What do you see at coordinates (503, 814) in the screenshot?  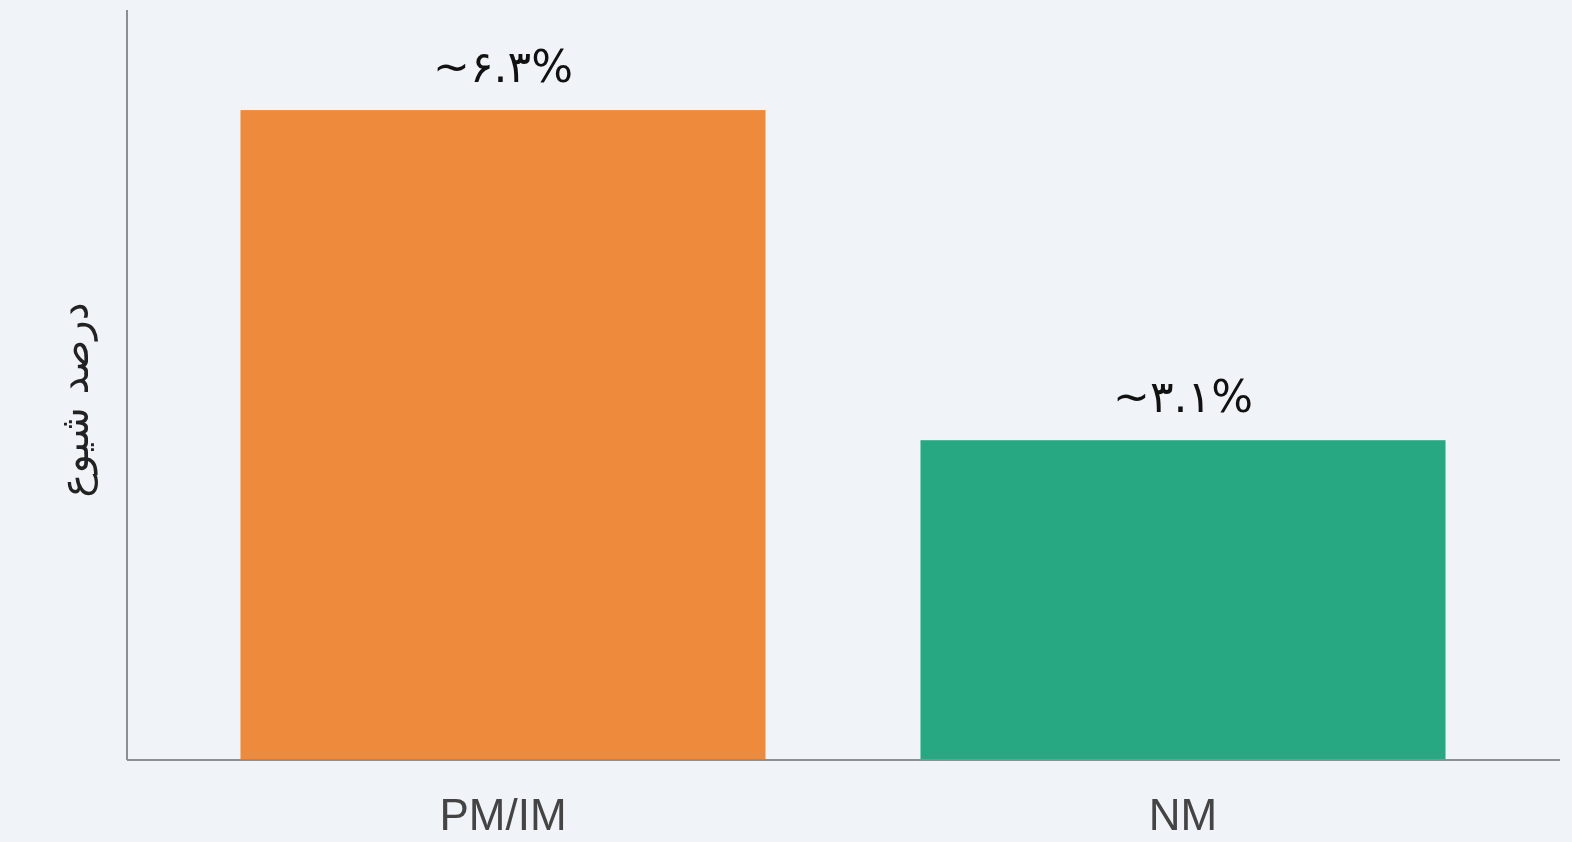 I see `x-tick-label: PM/IM` at bounding box center [503, 814].